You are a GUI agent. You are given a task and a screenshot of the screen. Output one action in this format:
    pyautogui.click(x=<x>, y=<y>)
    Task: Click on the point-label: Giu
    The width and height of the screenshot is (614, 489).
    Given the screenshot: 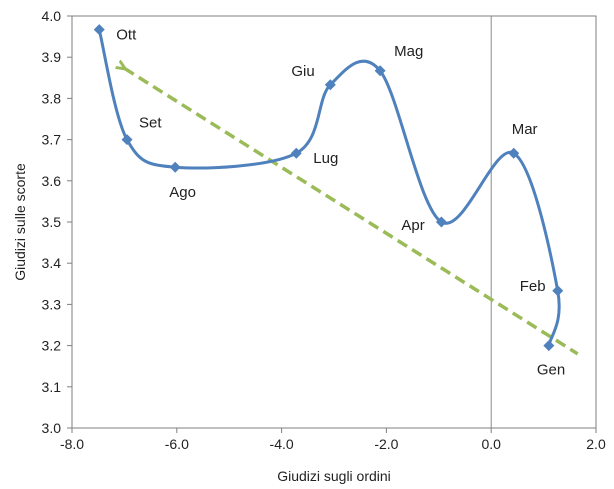 What is the action you would take?
    pyautogui.click(x=302, y=71)
    